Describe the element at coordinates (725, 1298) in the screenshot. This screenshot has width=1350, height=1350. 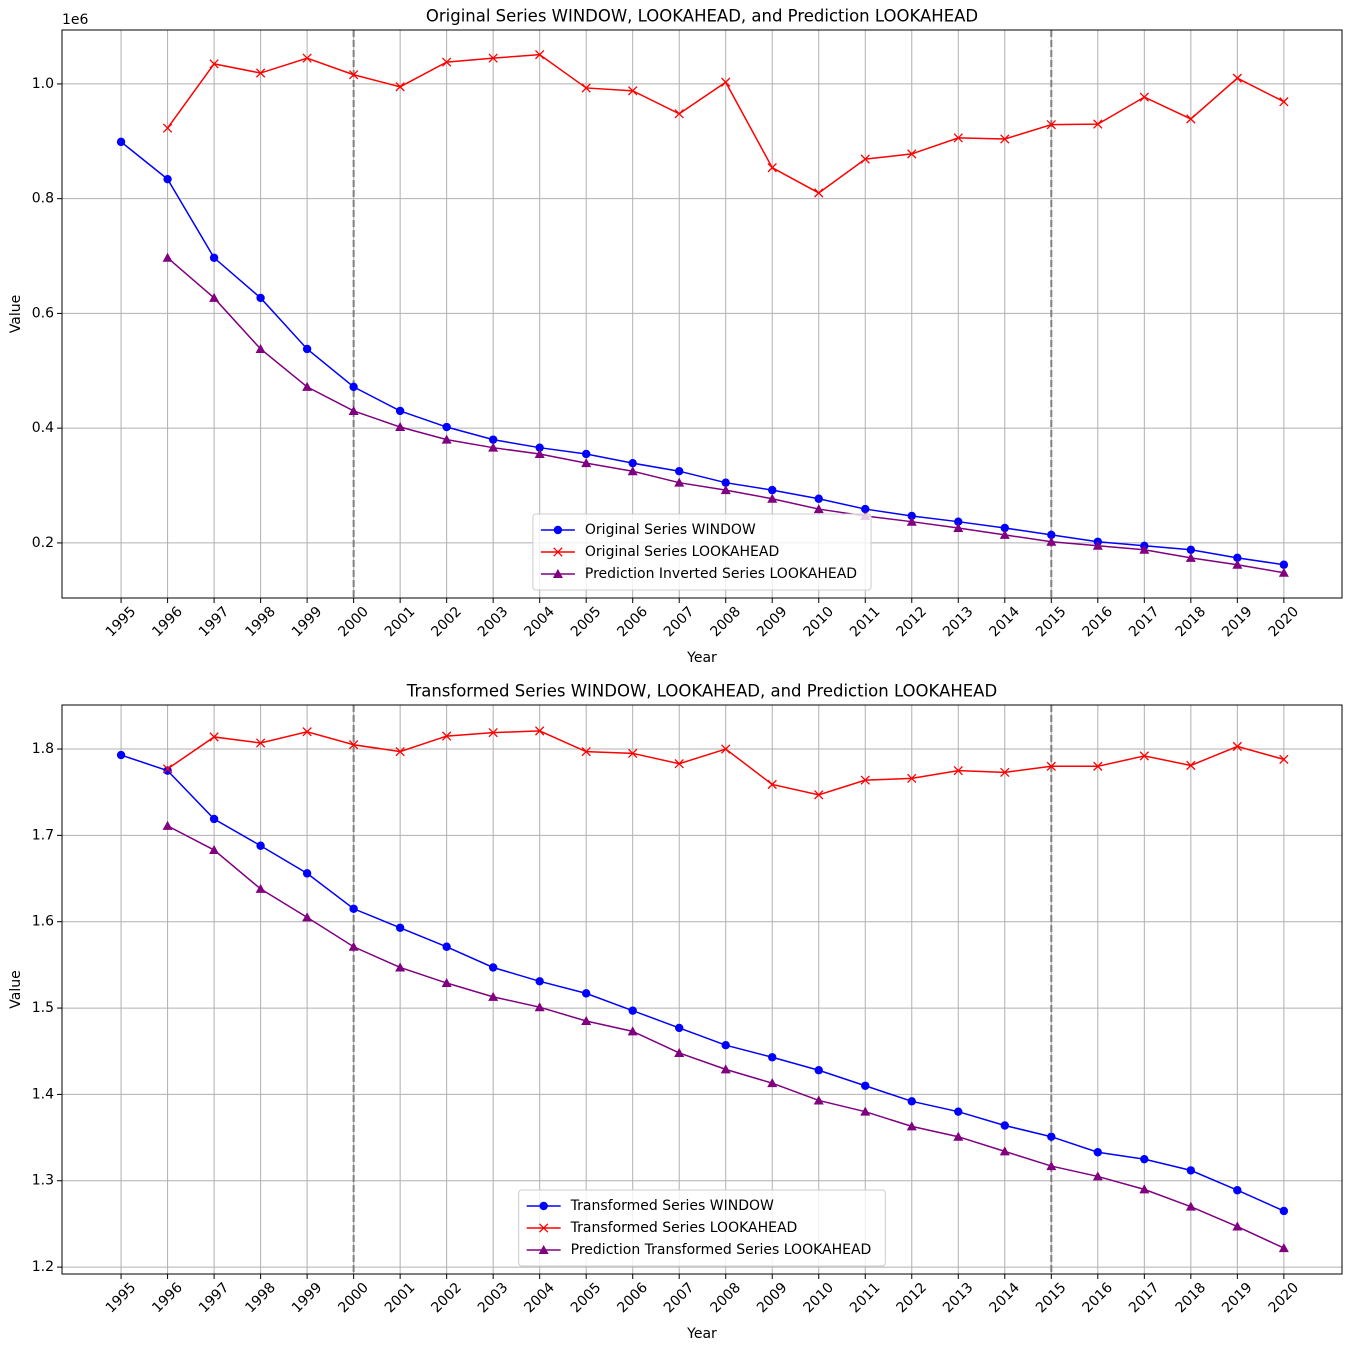
I see `x-tick-label: 2008` at that location.